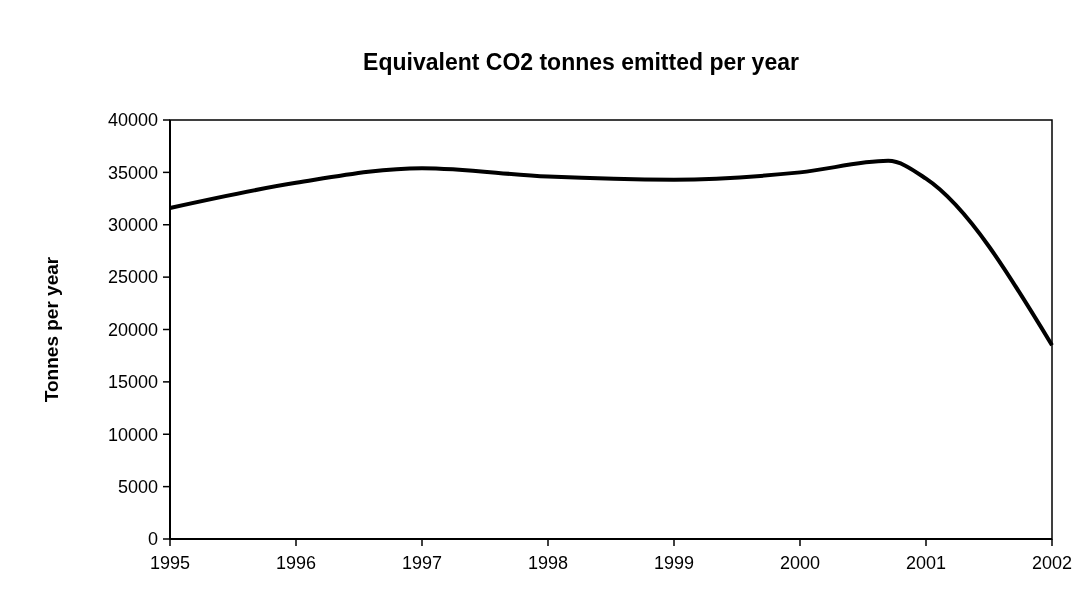 The height and width of the screenshot is (589, 1082). What do you see at coordinates (51, 329) in the screenshot?
I see `y-axis-title: Tonnes per year` at bounding box center [51, 329].